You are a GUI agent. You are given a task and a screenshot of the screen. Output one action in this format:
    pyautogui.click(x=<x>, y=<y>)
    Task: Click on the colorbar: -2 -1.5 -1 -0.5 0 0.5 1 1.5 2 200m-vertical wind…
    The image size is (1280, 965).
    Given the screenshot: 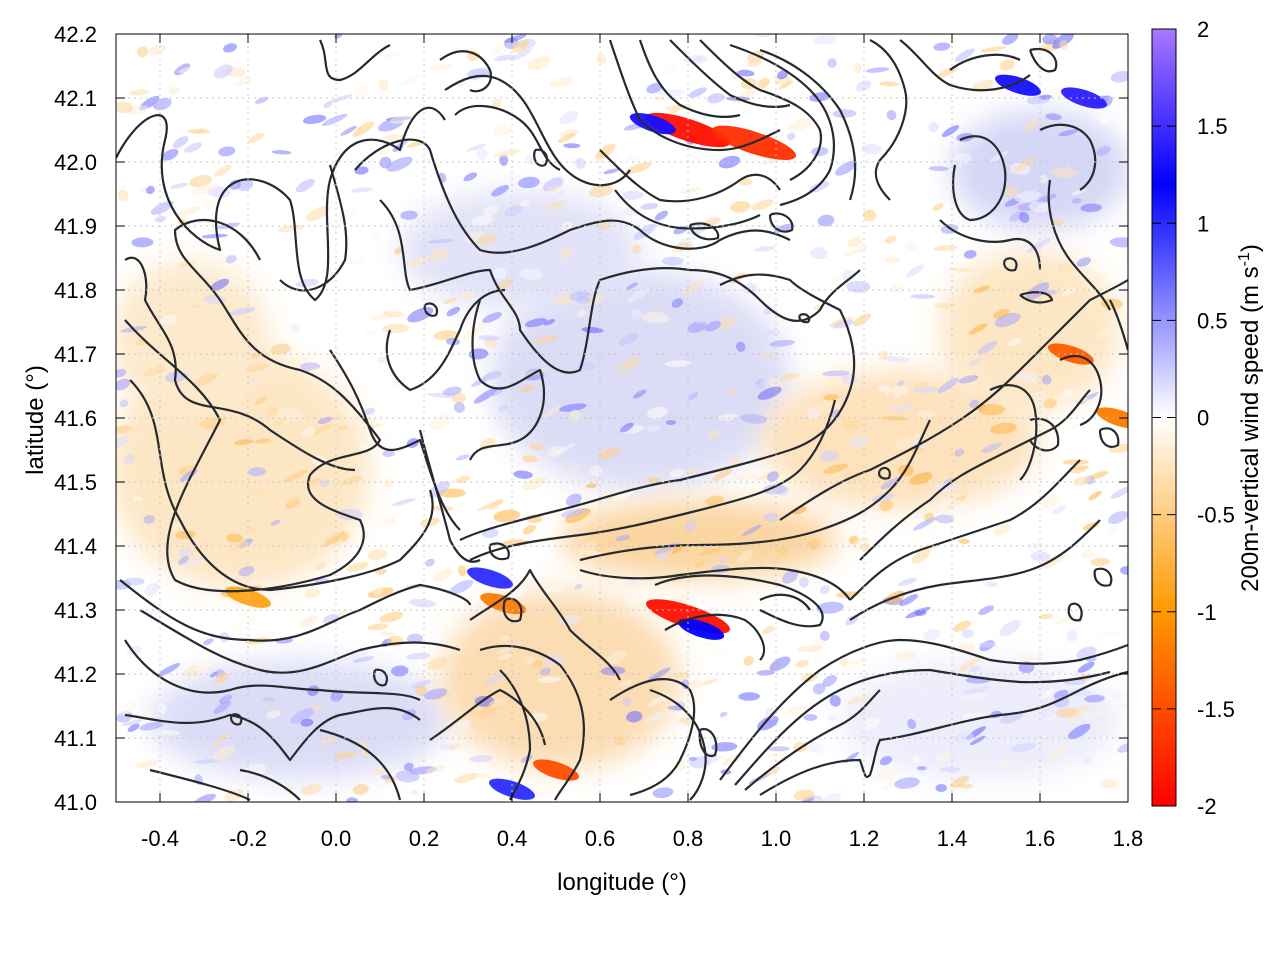 What is the action you would take?
    pyautogui.click(x=1207, y=418)
    